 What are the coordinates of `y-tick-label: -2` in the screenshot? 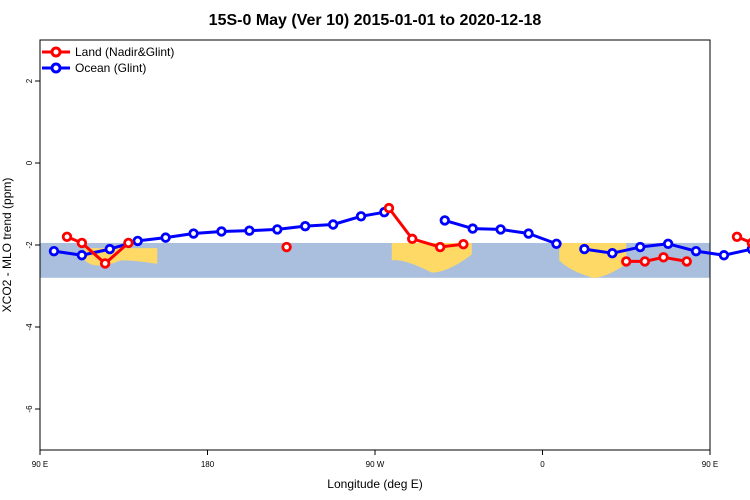 It's located at (29, 245).